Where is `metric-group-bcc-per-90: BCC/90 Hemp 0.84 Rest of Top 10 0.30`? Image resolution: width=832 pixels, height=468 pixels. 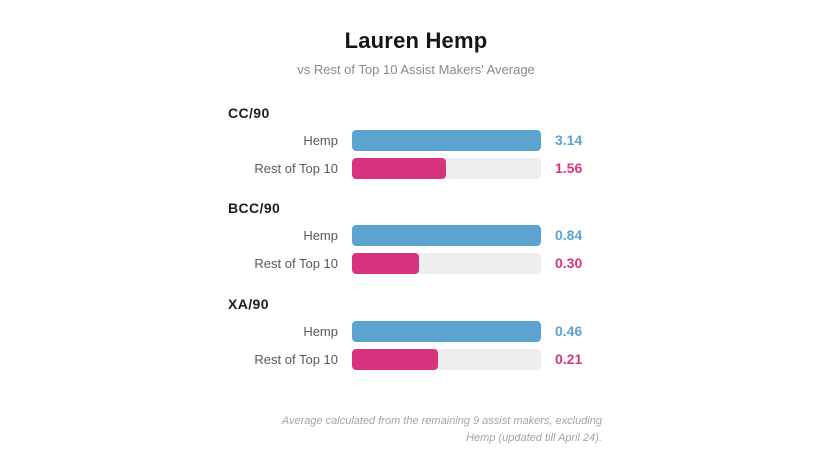
metric-group-bcc-per-90: BCC/90 Hemp 0.84 Rest of Top 10 0.30 is located at coordinates (428, 240).